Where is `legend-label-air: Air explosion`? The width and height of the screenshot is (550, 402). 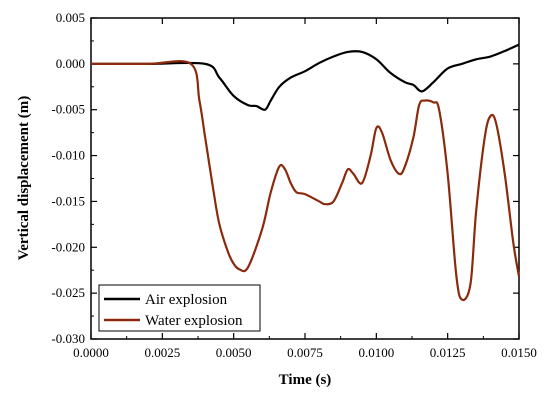 legend-label-air: Air explosion is located at coordinates (186, 300).